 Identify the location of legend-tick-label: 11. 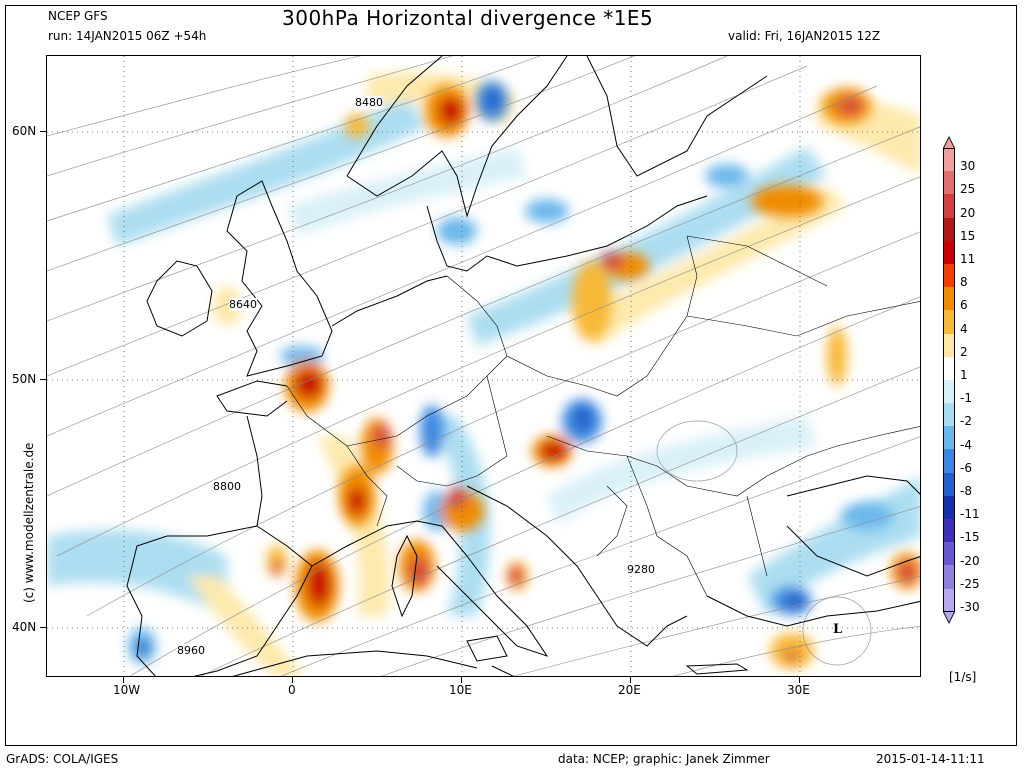
(968, 259).